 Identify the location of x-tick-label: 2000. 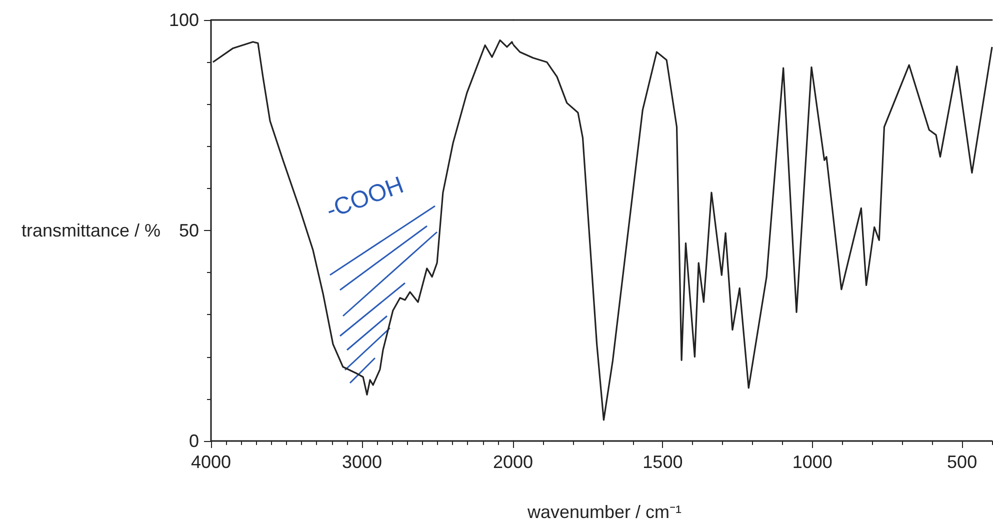
(513, 462).